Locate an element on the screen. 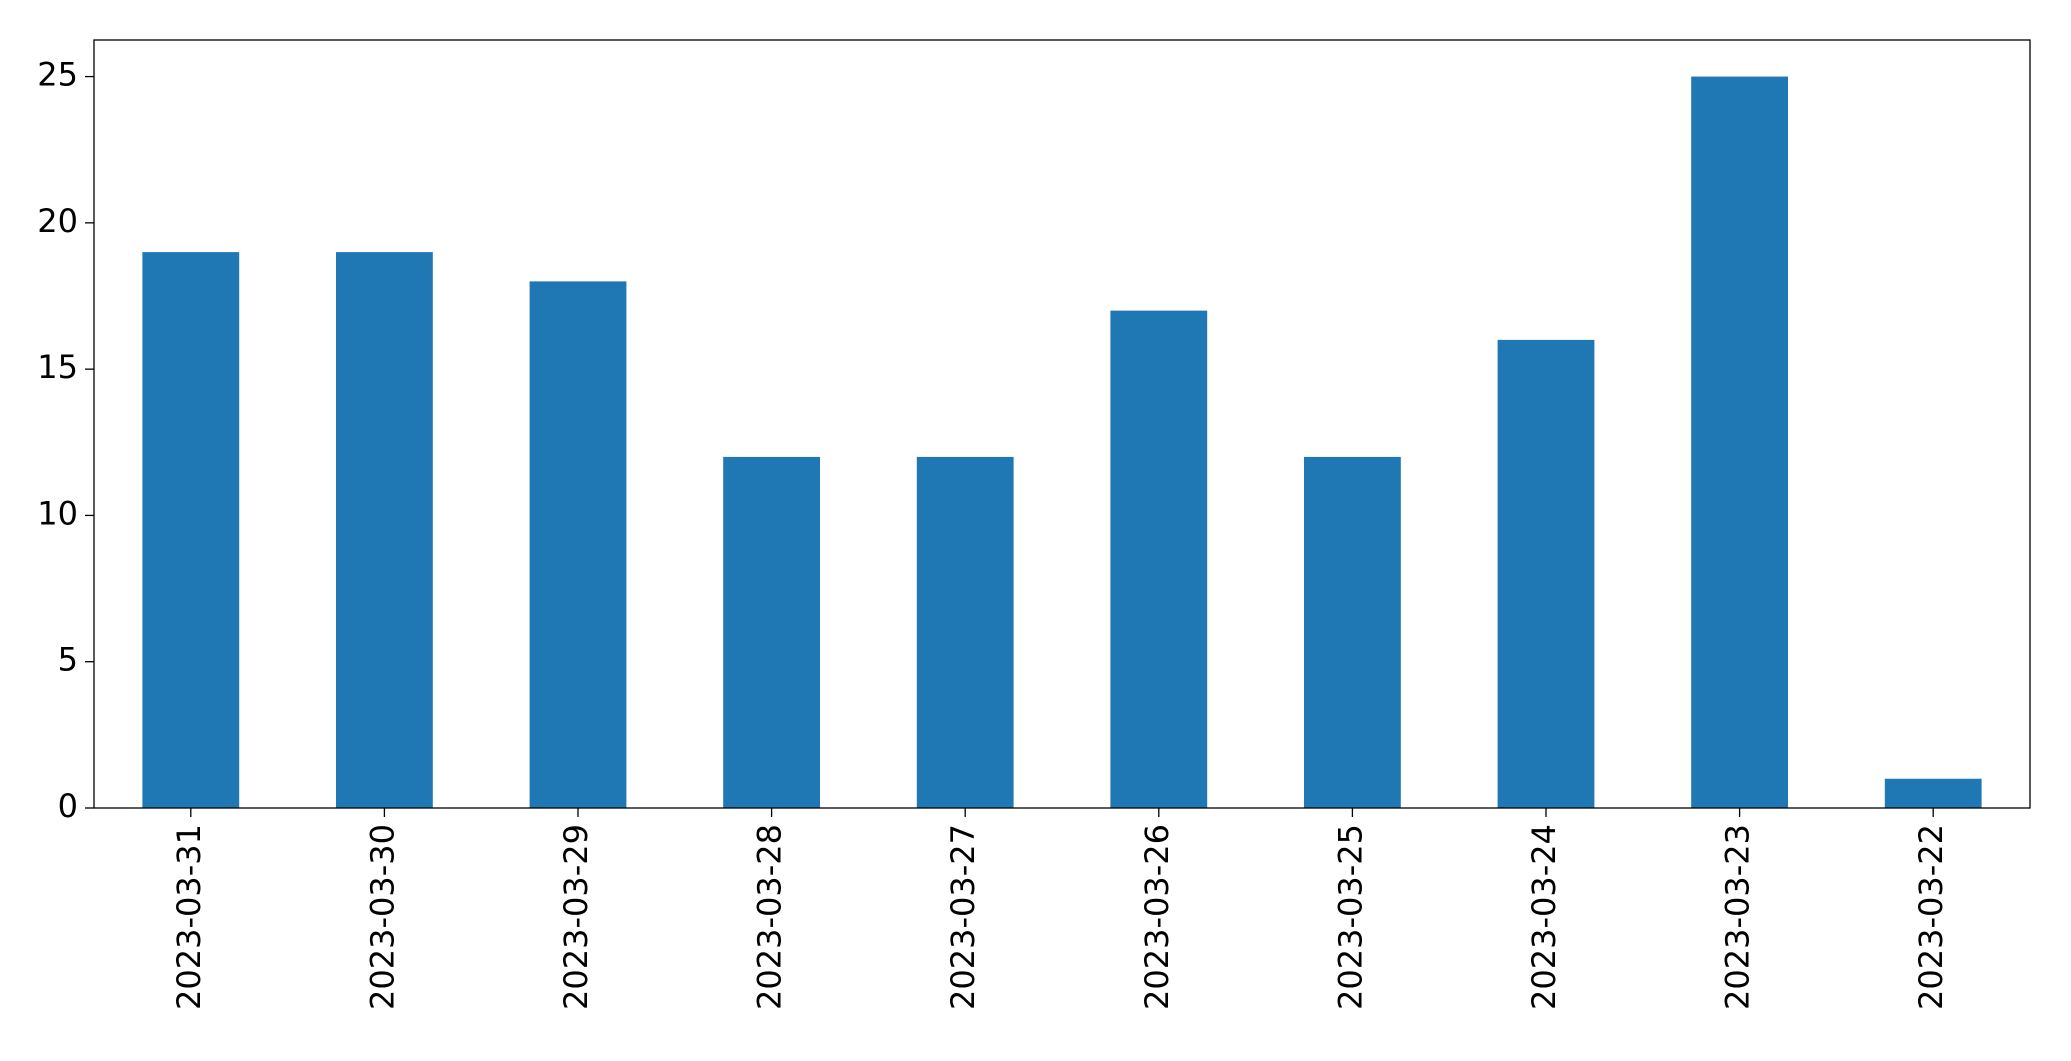 The width and height of the screenshot is (2071, 1061). x-tick-label: 2023-03-29 is located at coordinates (576, 917).